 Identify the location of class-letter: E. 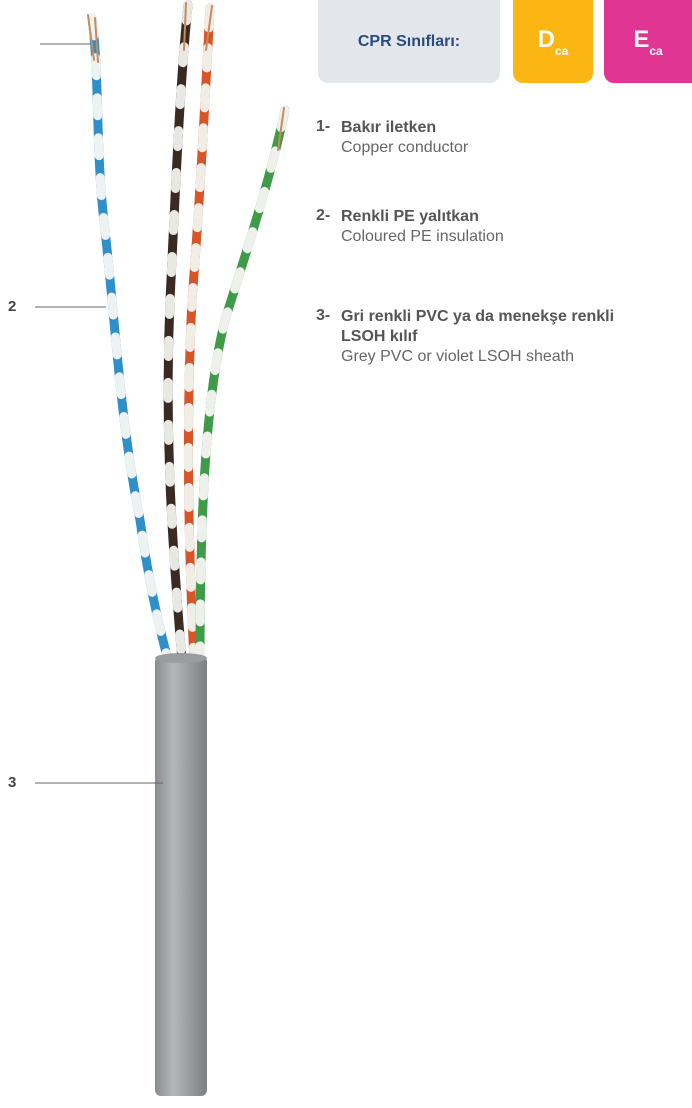
(641, 39).